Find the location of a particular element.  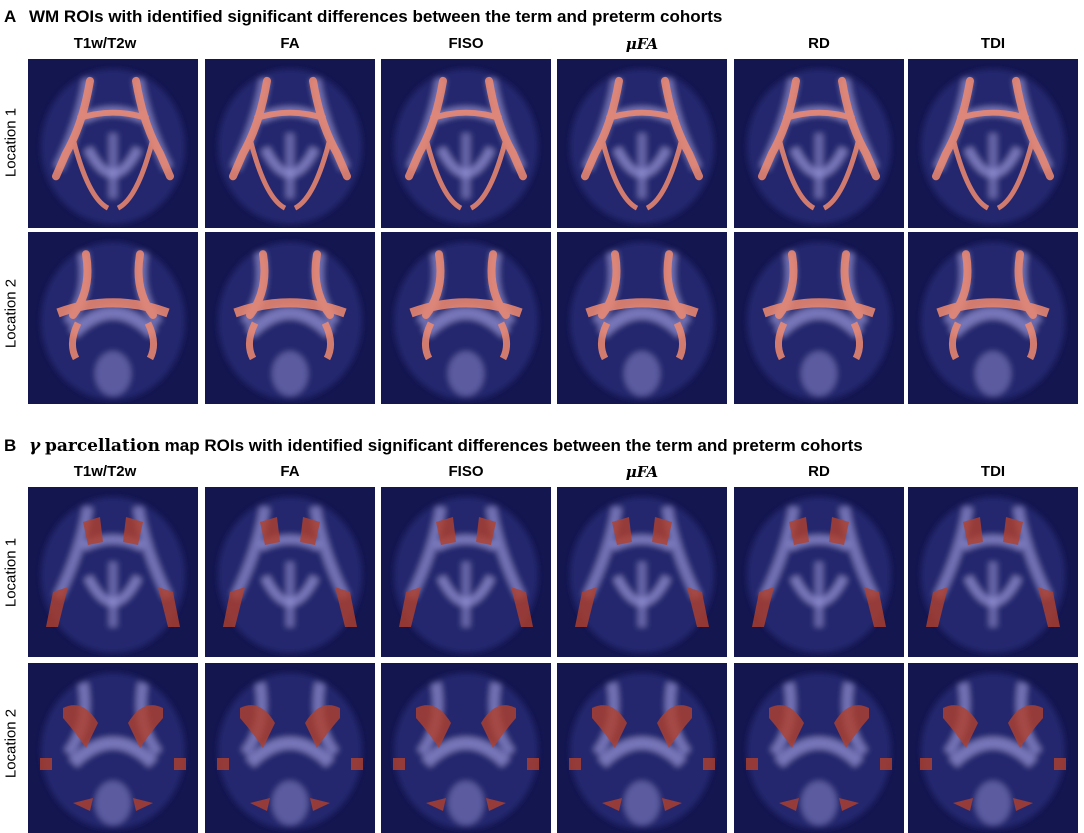

brain-slice-a-loc2-rd is located at coordinates (819, 318).